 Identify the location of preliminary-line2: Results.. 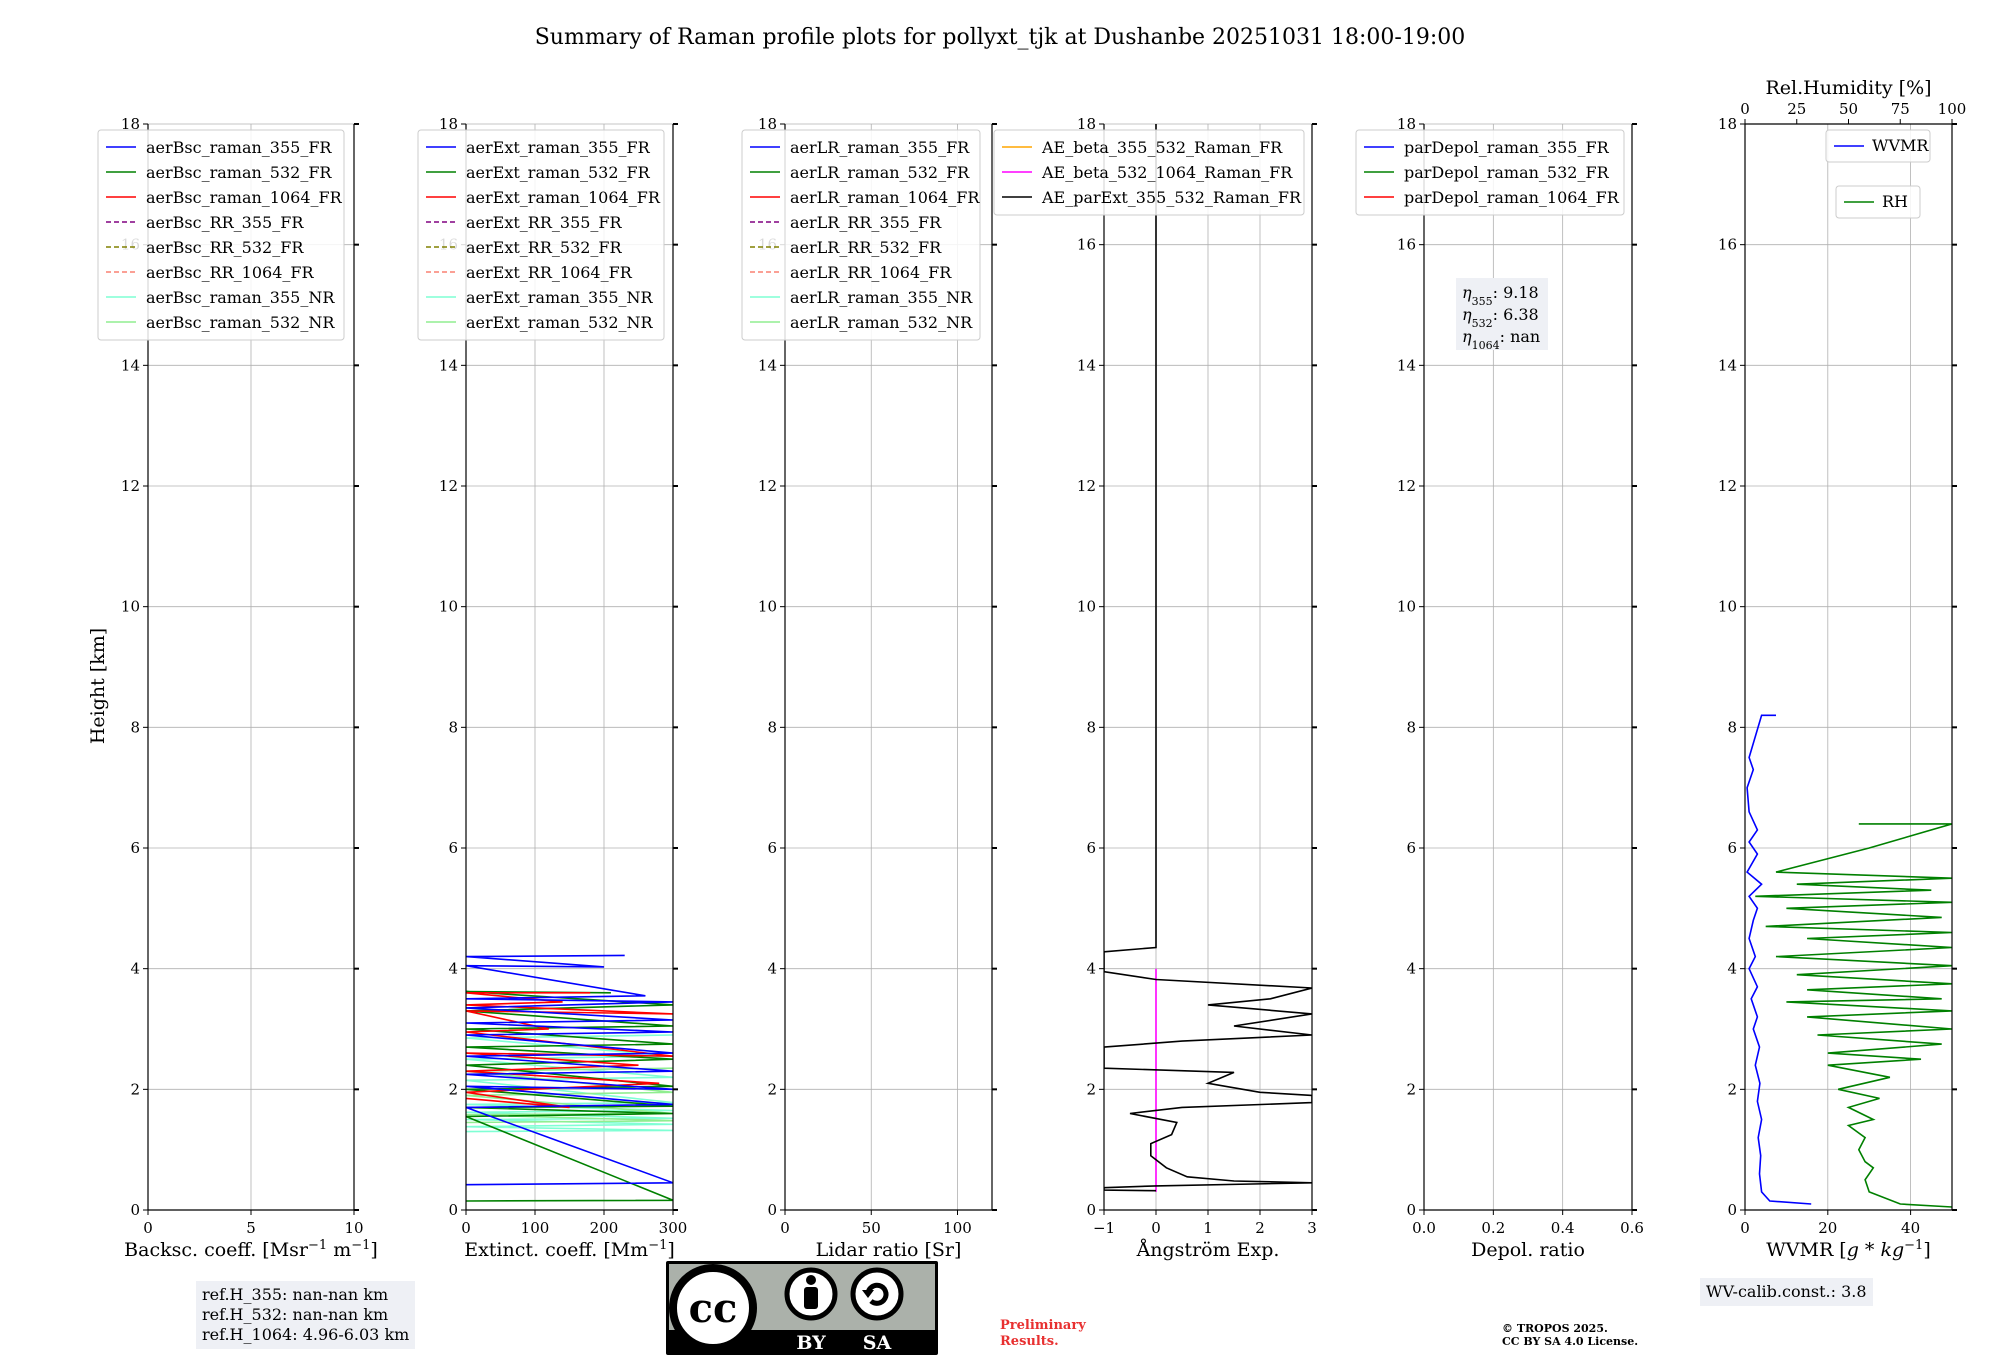
(1029, 1341).